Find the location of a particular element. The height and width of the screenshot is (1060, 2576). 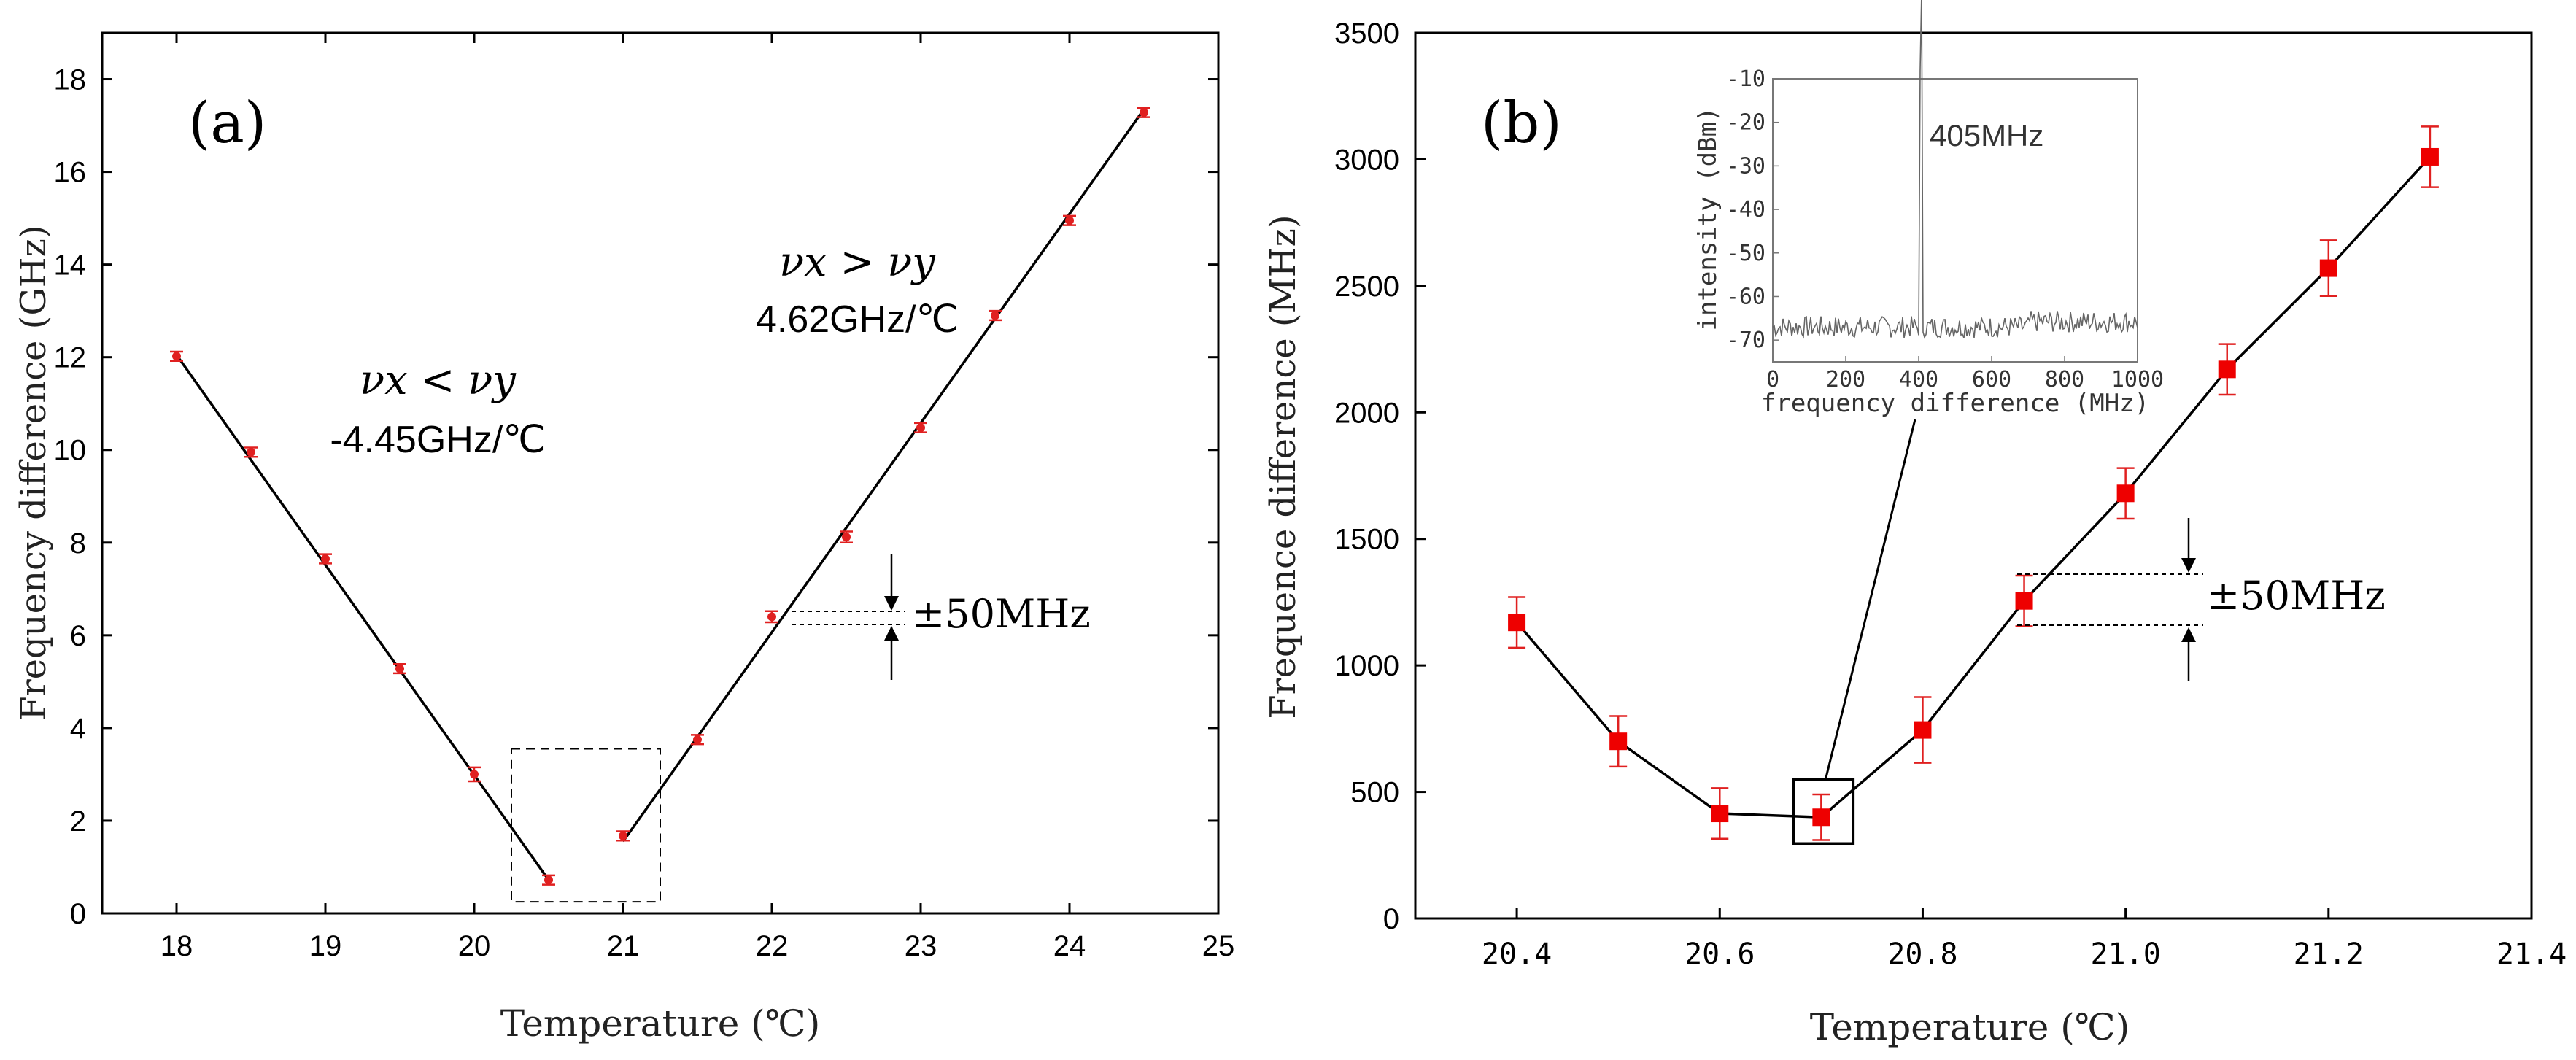

tolerance-marker-a: ±50MHz is located at coordinates (941, 617).